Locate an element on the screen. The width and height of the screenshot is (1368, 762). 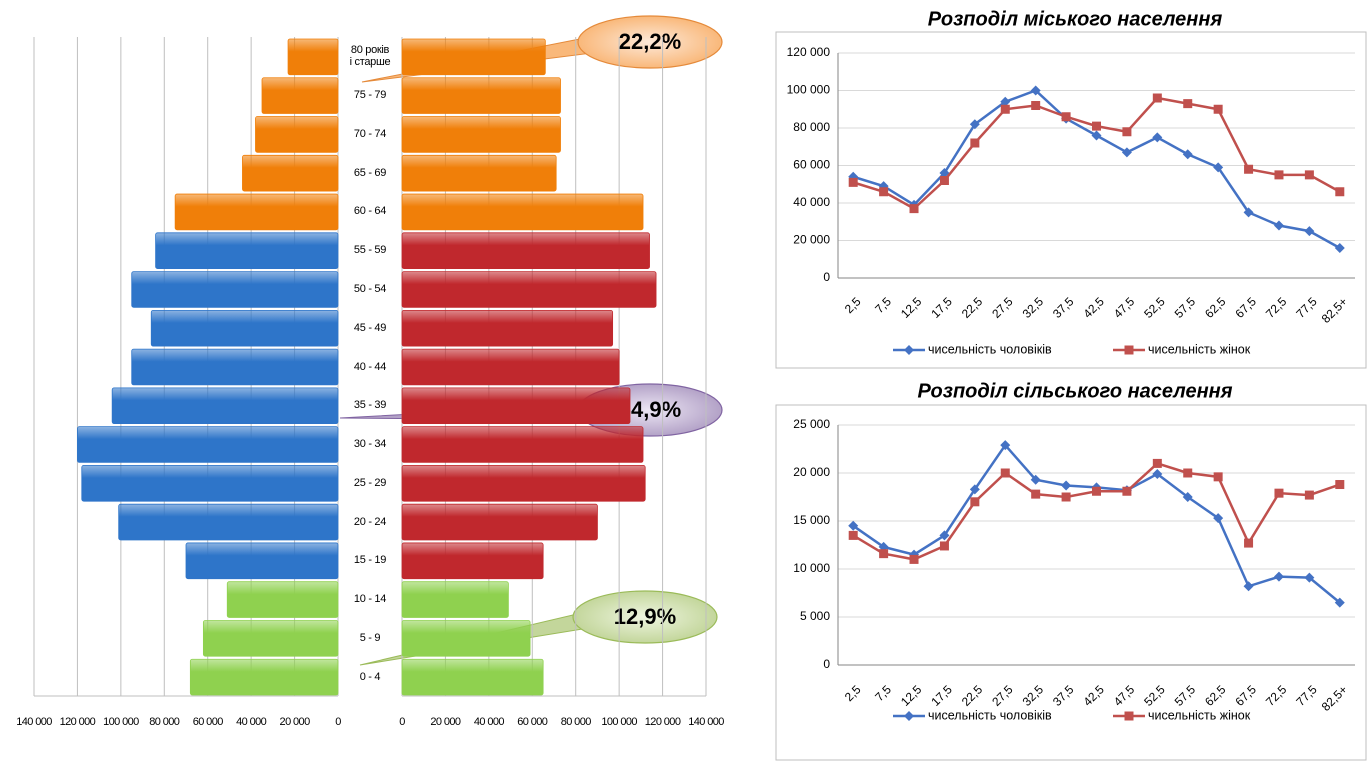
category-label: 75 - 79 is located at coordinates (370, 95).